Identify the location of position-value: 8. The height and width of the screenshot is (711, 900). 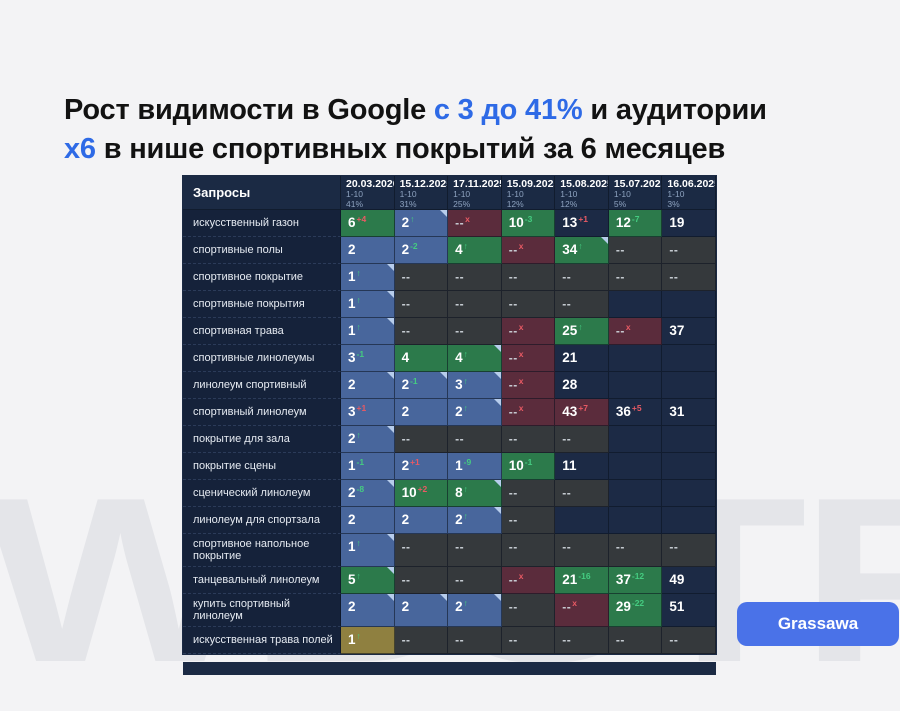
(459, 492).